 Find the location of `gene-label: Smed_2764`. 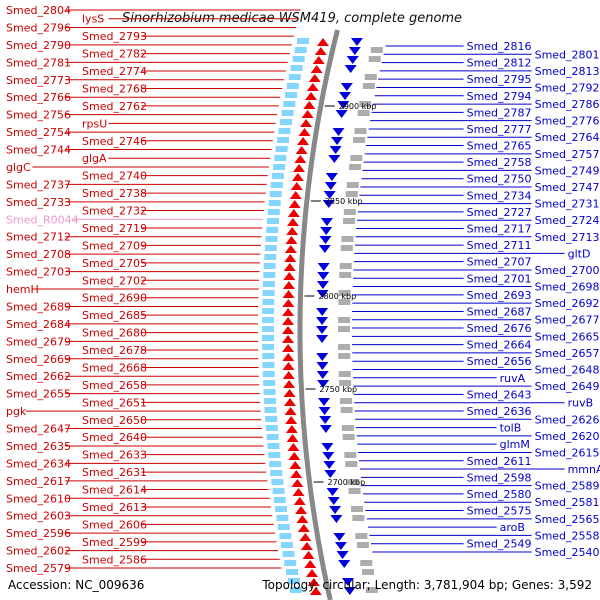

gene-label: Smed_2764 is located at coordinates (567, 137).